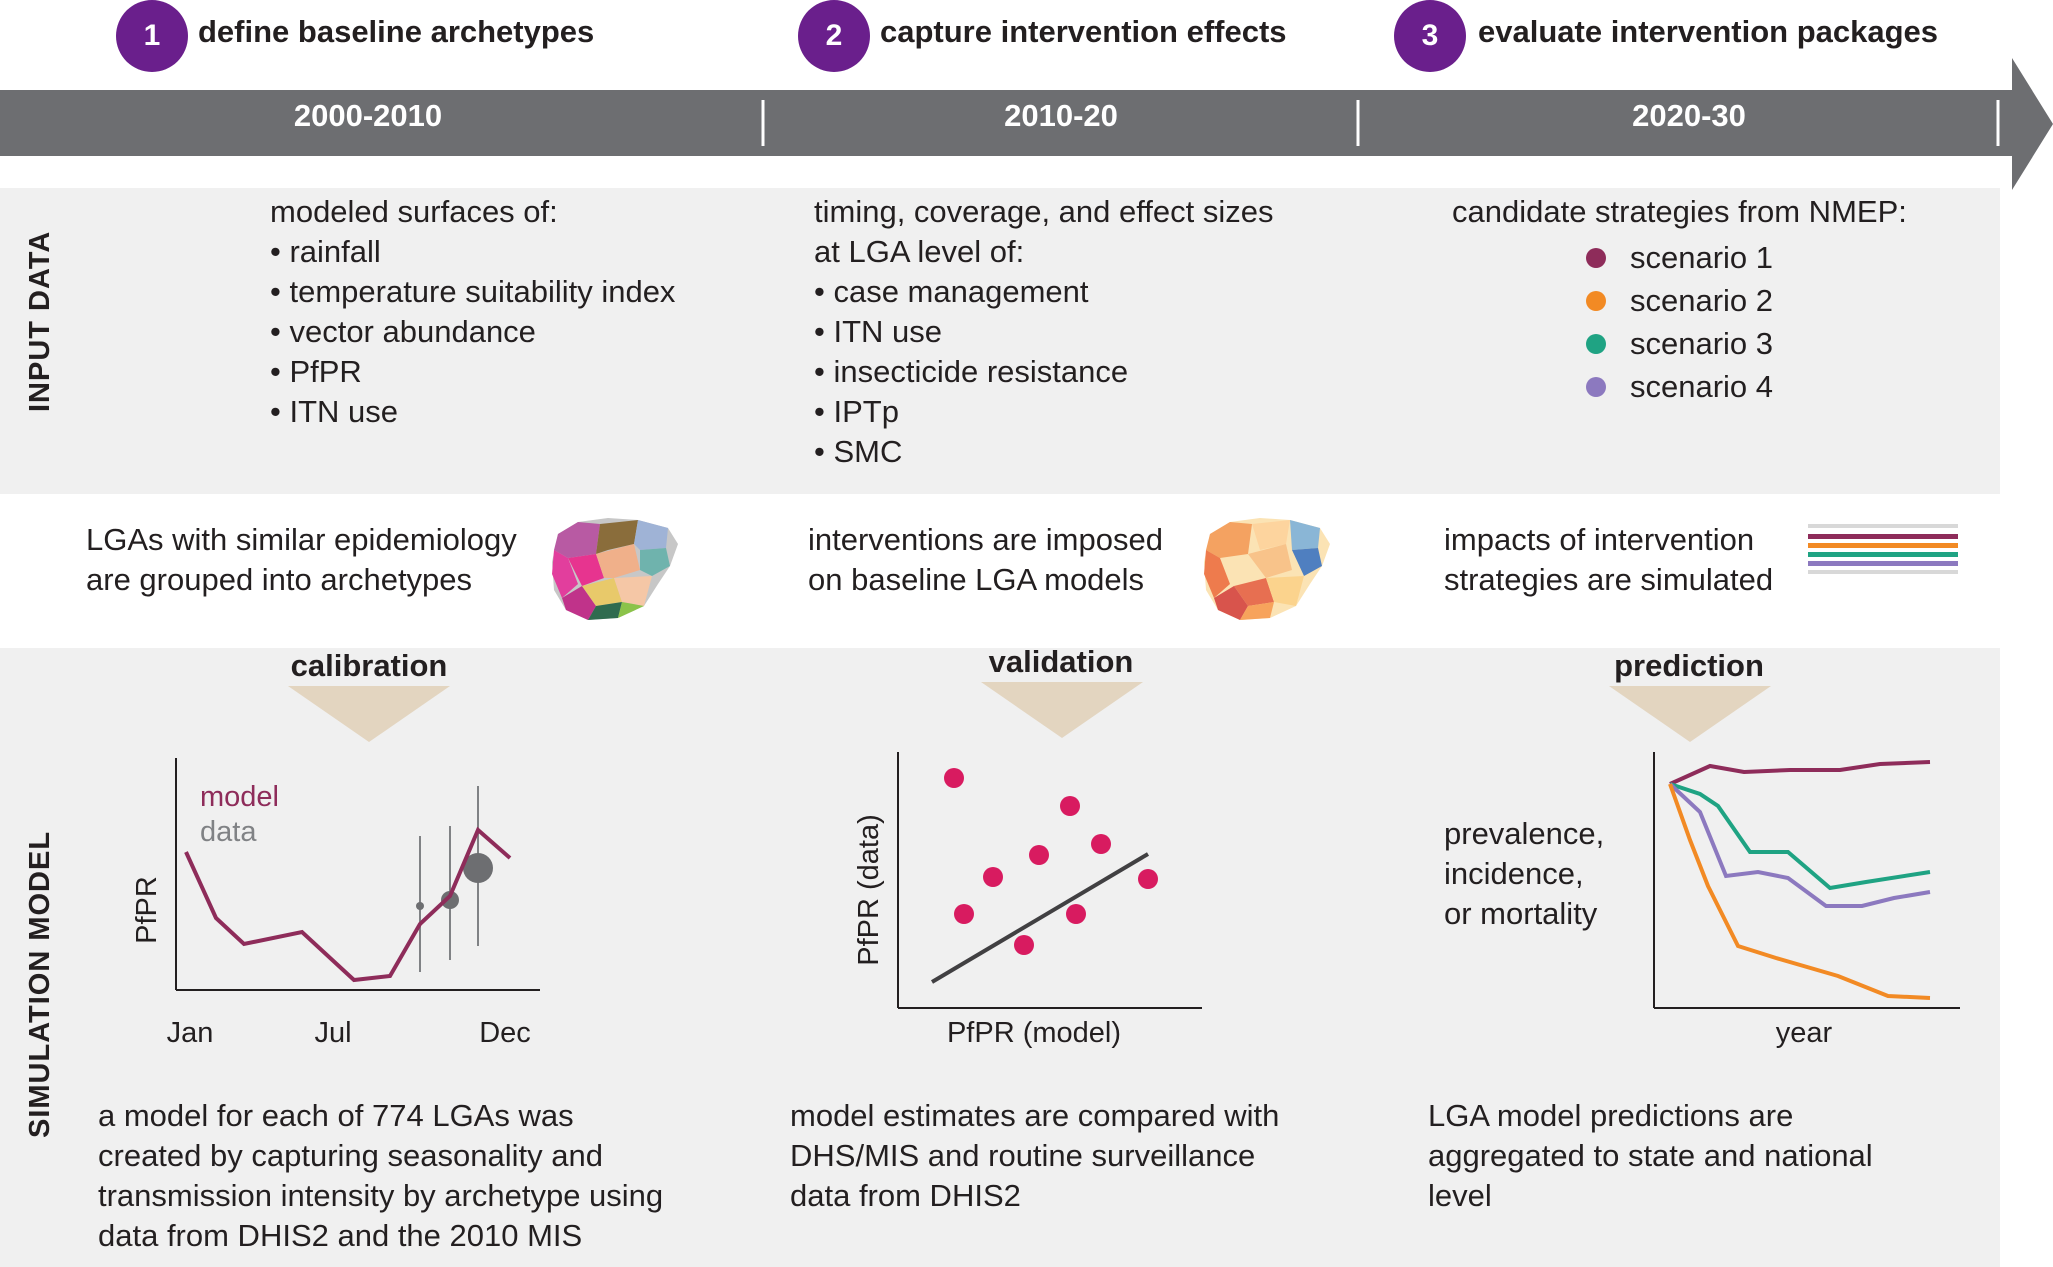 The image size is (2053, 1267). What do you see at coordinates (40, 984) in the screenshot?
I see `simulation-model-label: SIMULATION MODEL` at bounding box center [40, 984].